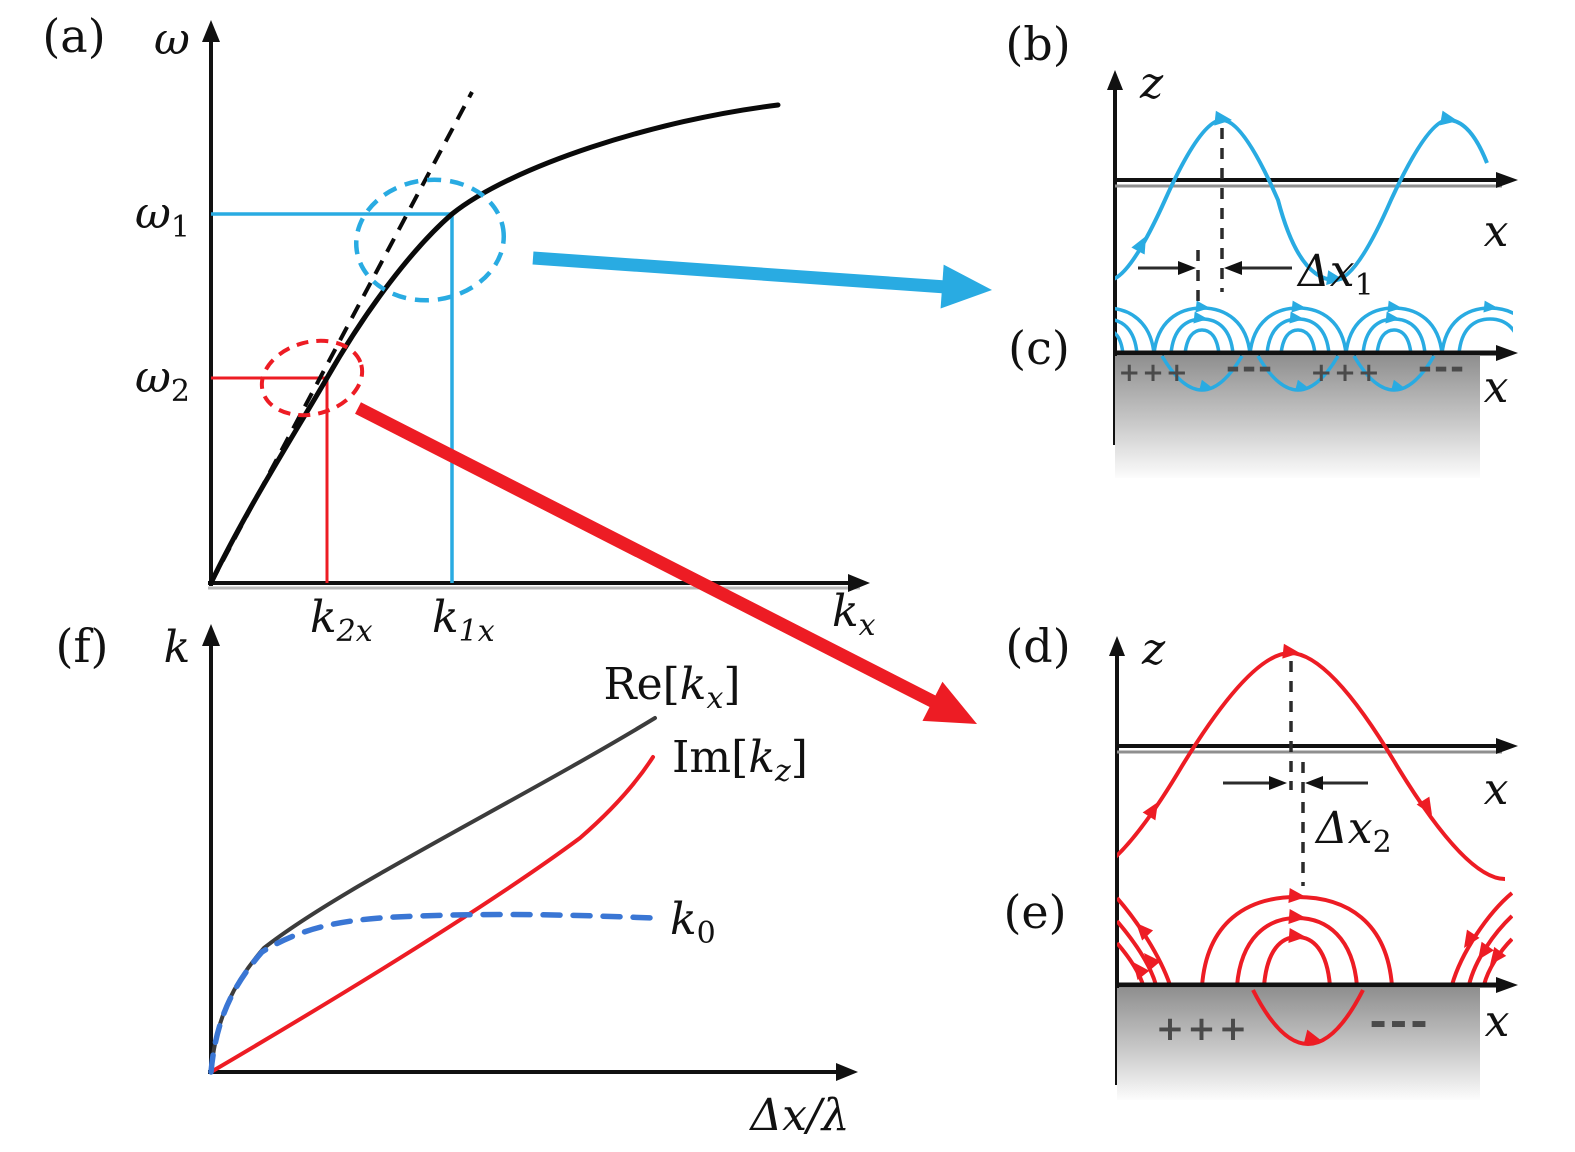 Image resolution: width=1575 pixels, height=1152 pixels. Describe the element at coordinates (671, 687) in the screenshot. I see `re-kx-legend: Re[kx]` at that location.